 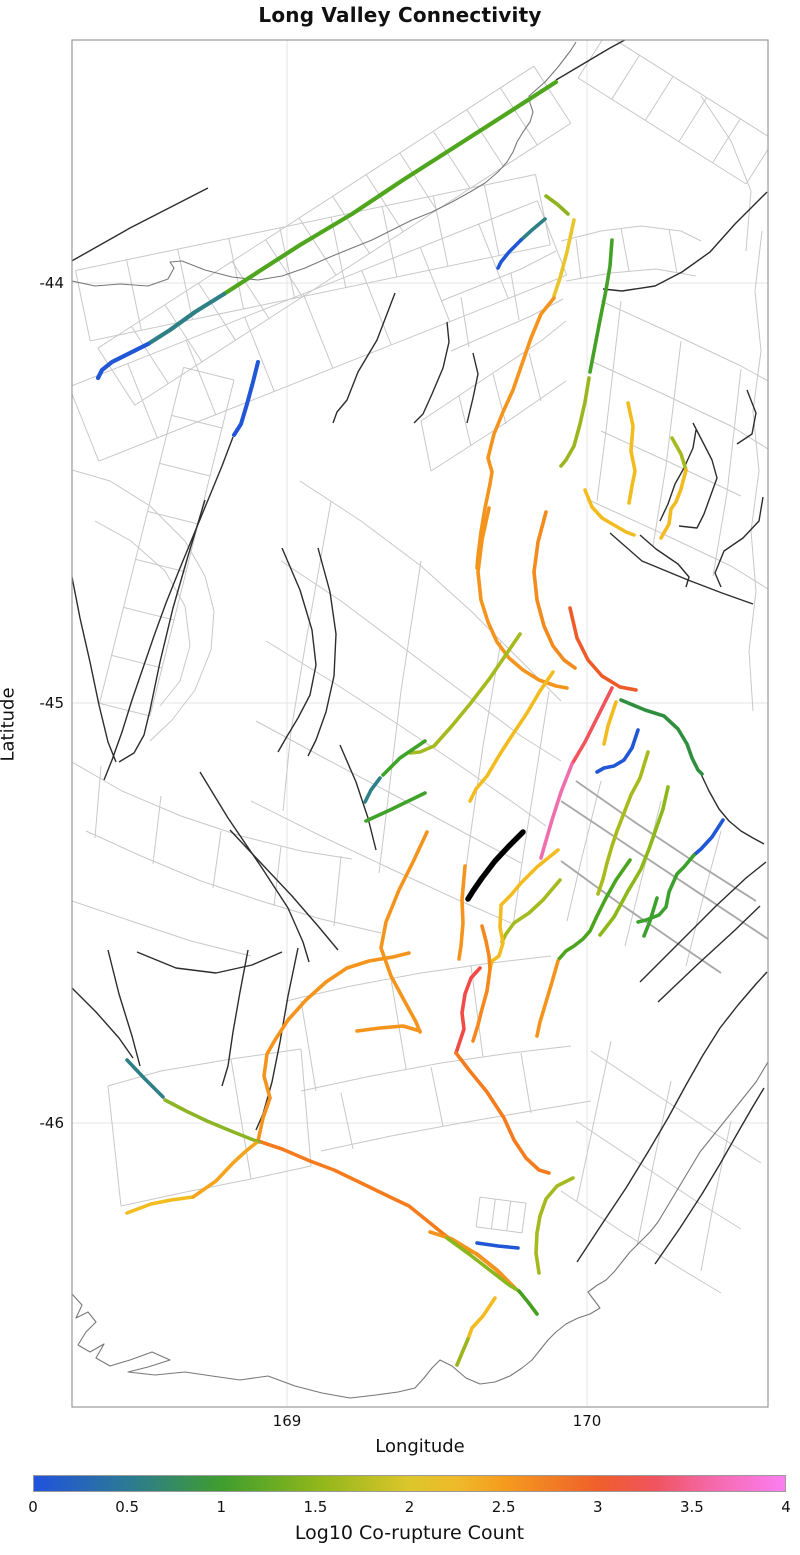 I want to click on x-axis-label: Longitude, so click(x=420, y=1446).